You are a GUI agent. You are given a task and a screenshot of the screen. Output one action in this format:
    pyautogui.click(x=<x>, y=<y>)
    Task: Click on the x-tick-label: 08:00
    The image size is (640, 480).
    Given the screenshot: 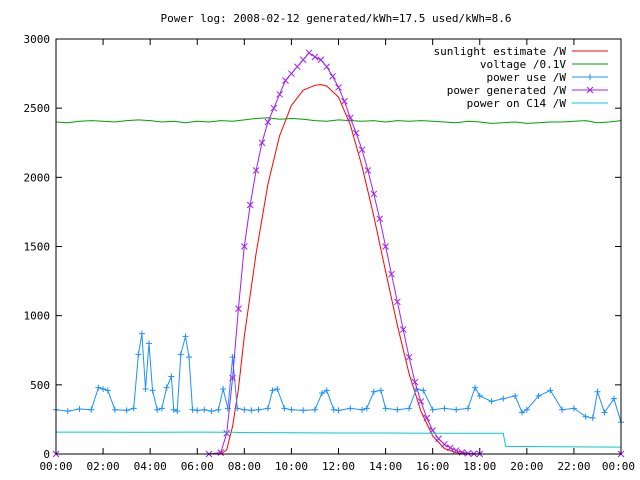 What is the action you would take?
    pyautogui.click(x=244, y=466)
    